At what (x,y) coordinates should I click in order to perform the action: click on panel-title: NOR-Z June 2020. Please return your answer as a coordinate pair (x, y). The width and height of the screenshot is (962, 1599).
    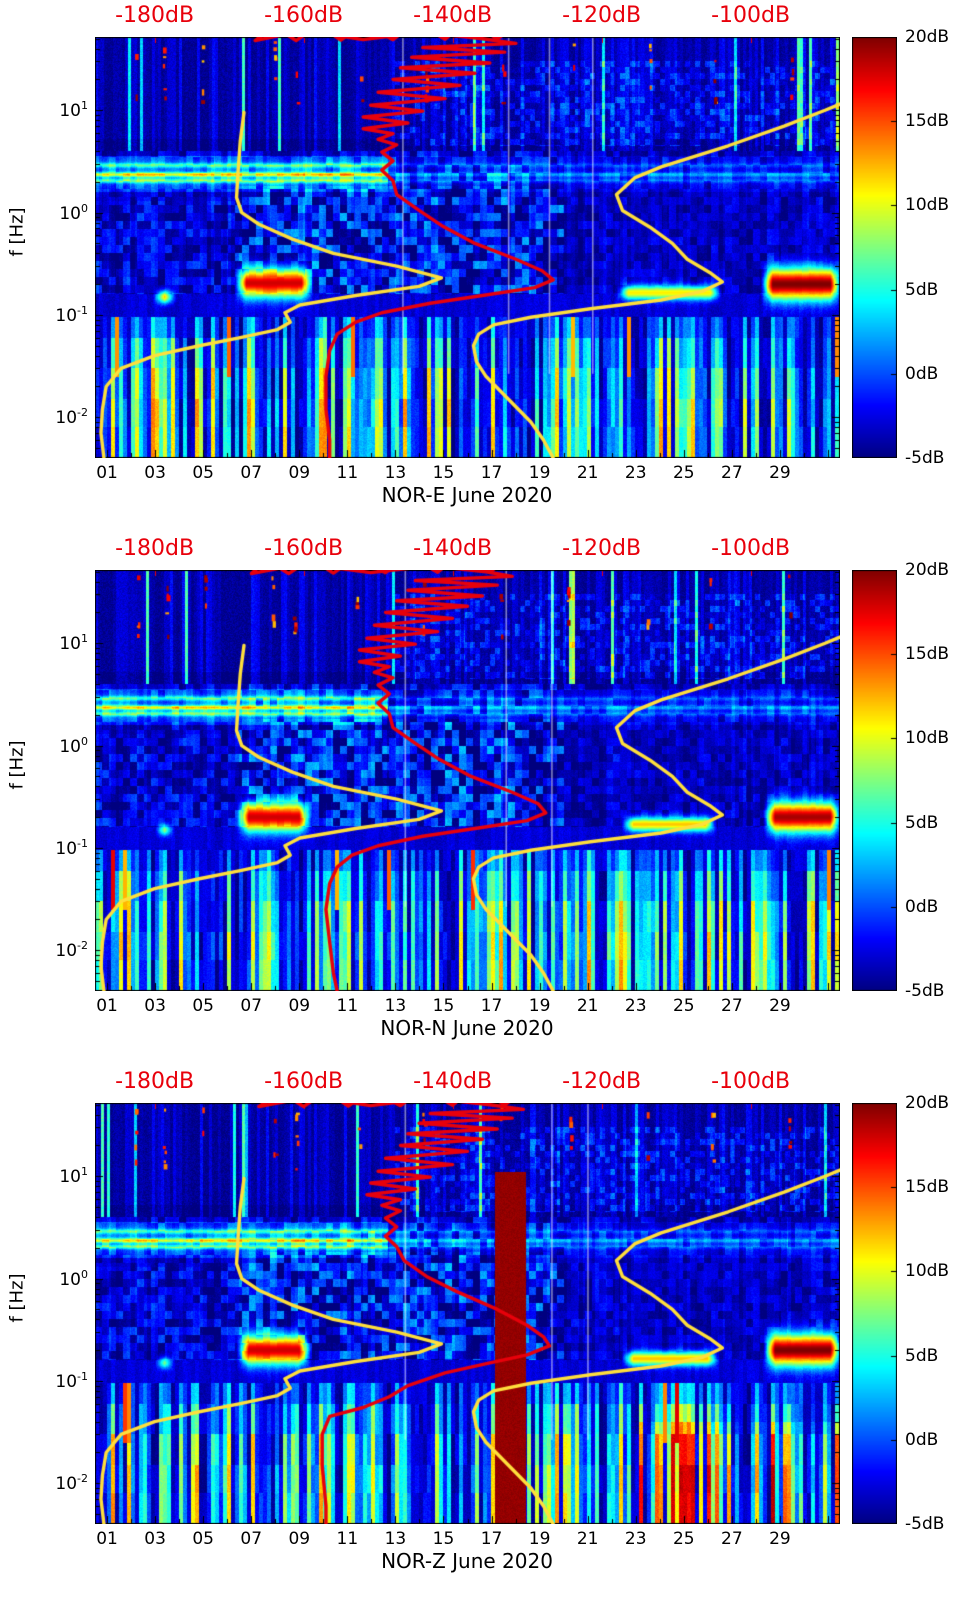
    Looking at the image, I should click on (467, 1561).